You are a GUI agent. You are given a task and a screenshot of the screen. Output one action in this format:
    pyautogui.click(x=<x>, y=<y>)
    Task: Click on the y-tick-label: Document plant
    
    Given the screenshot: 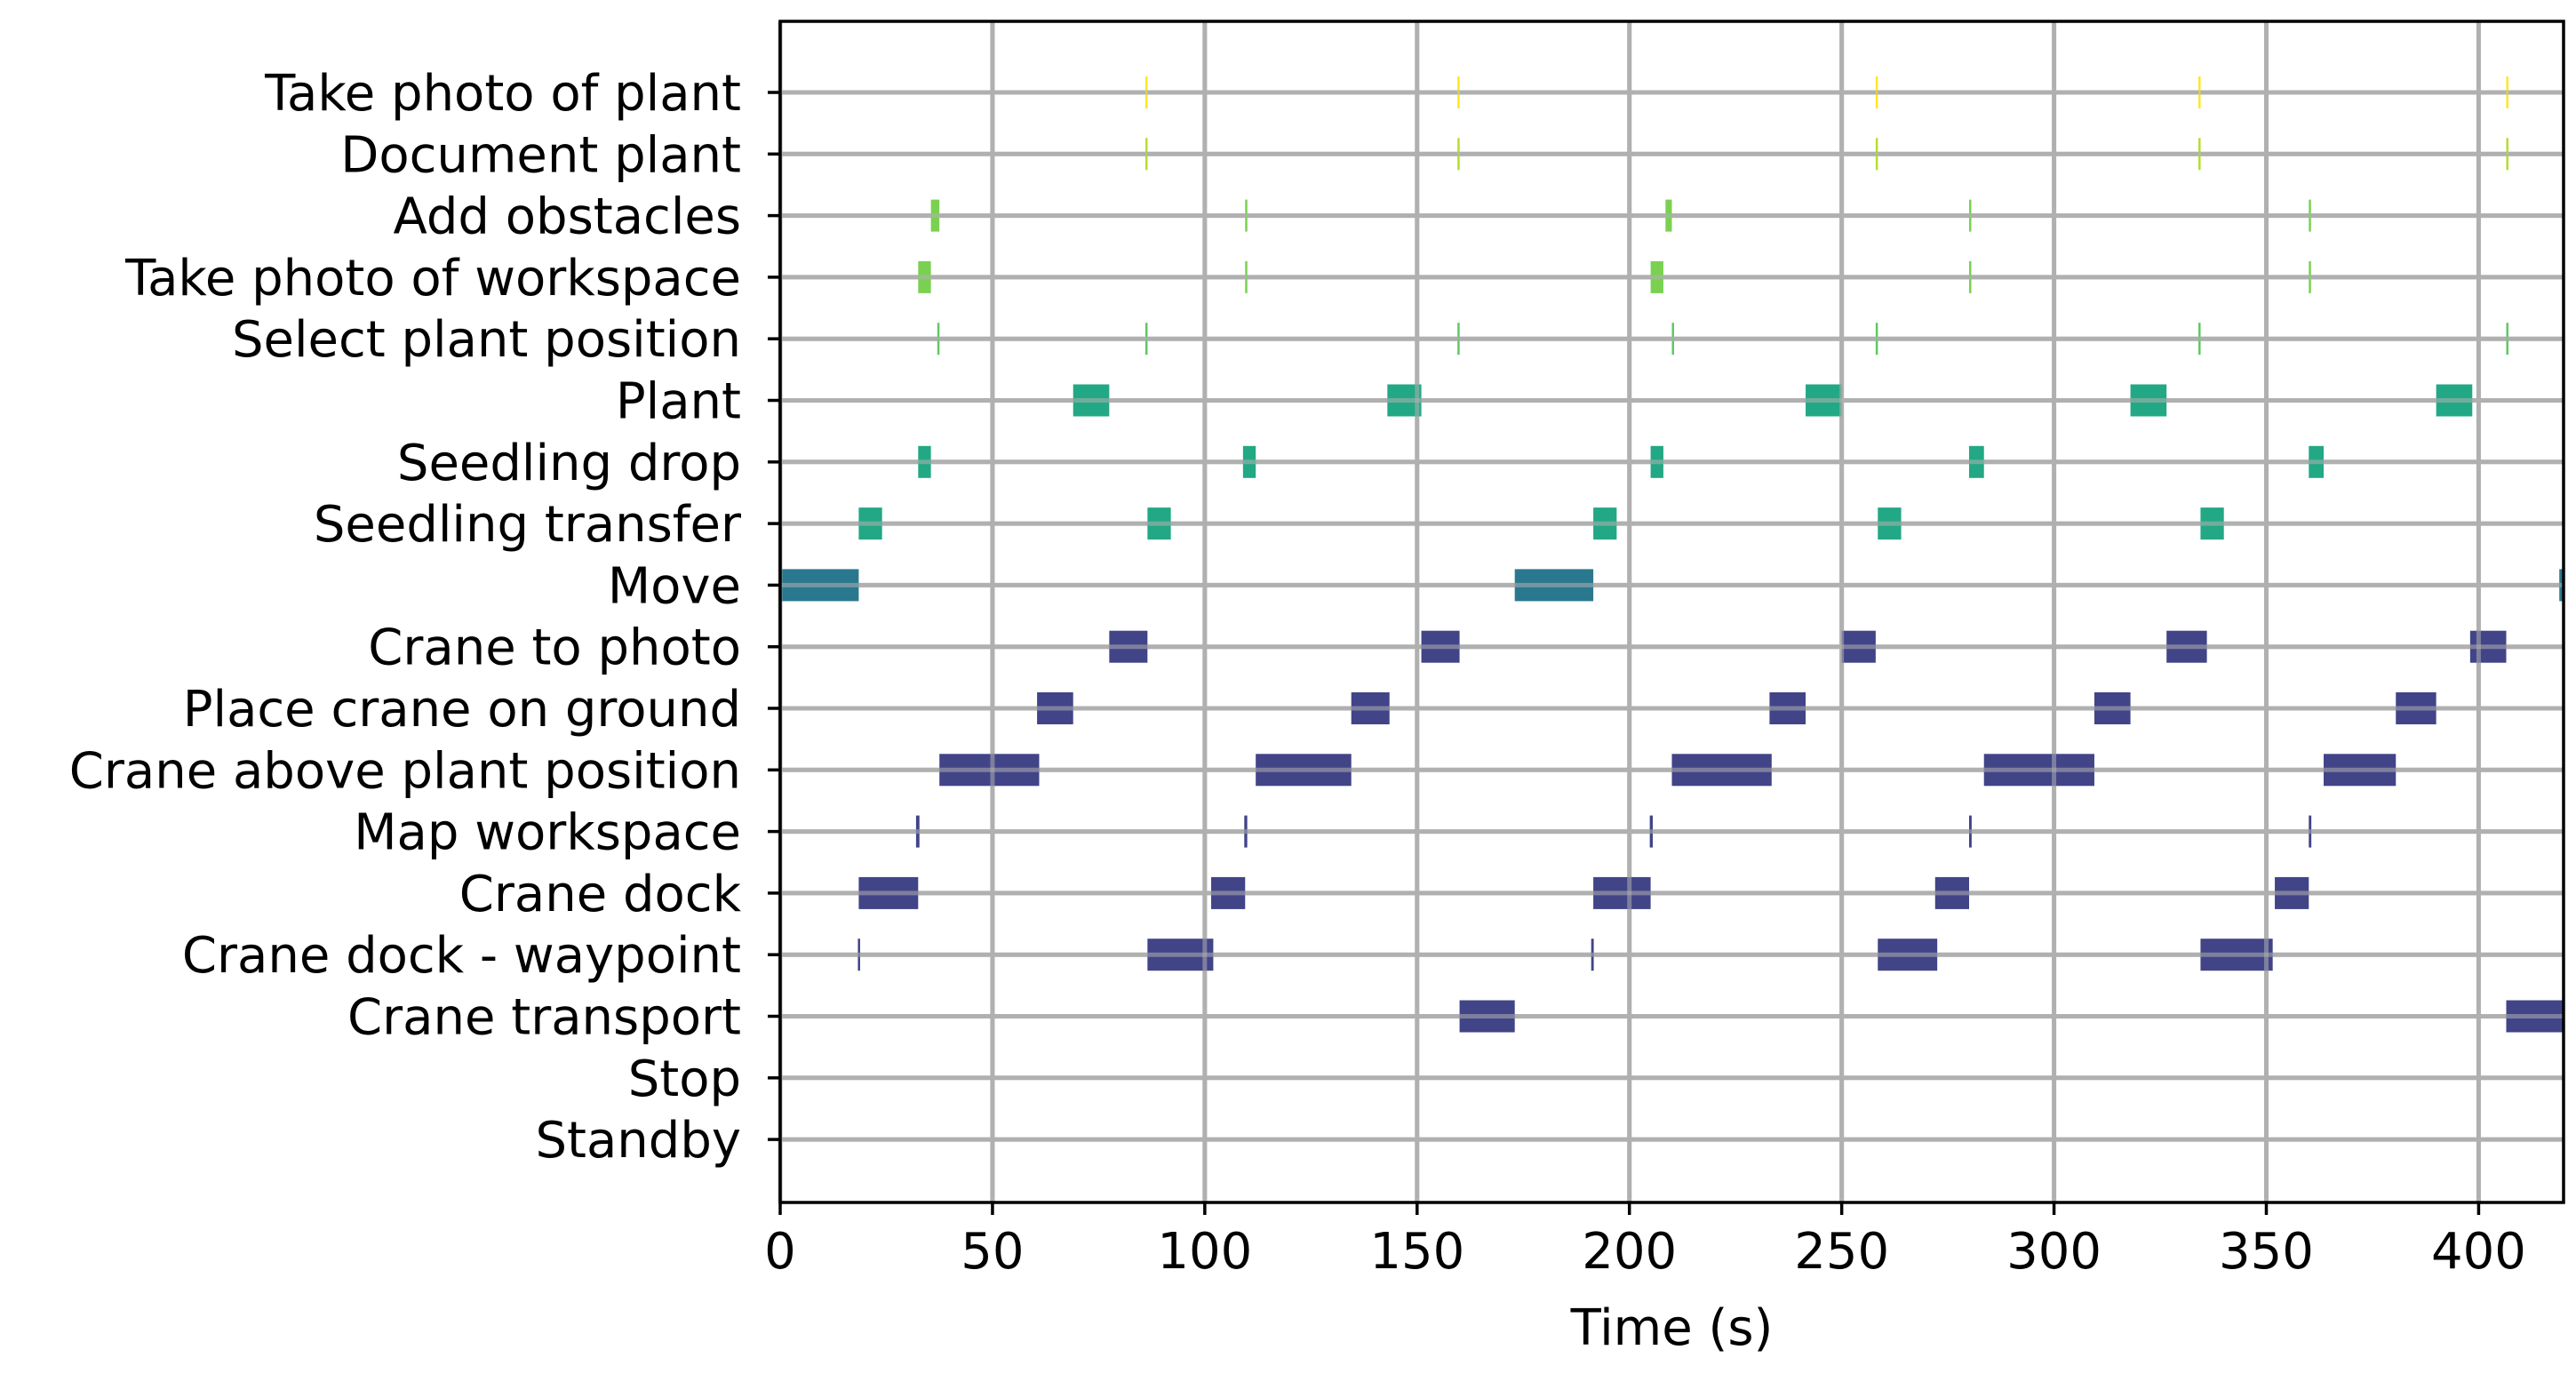 What is the action you would take?
    pyautogui.click(x=540, y=155)
    